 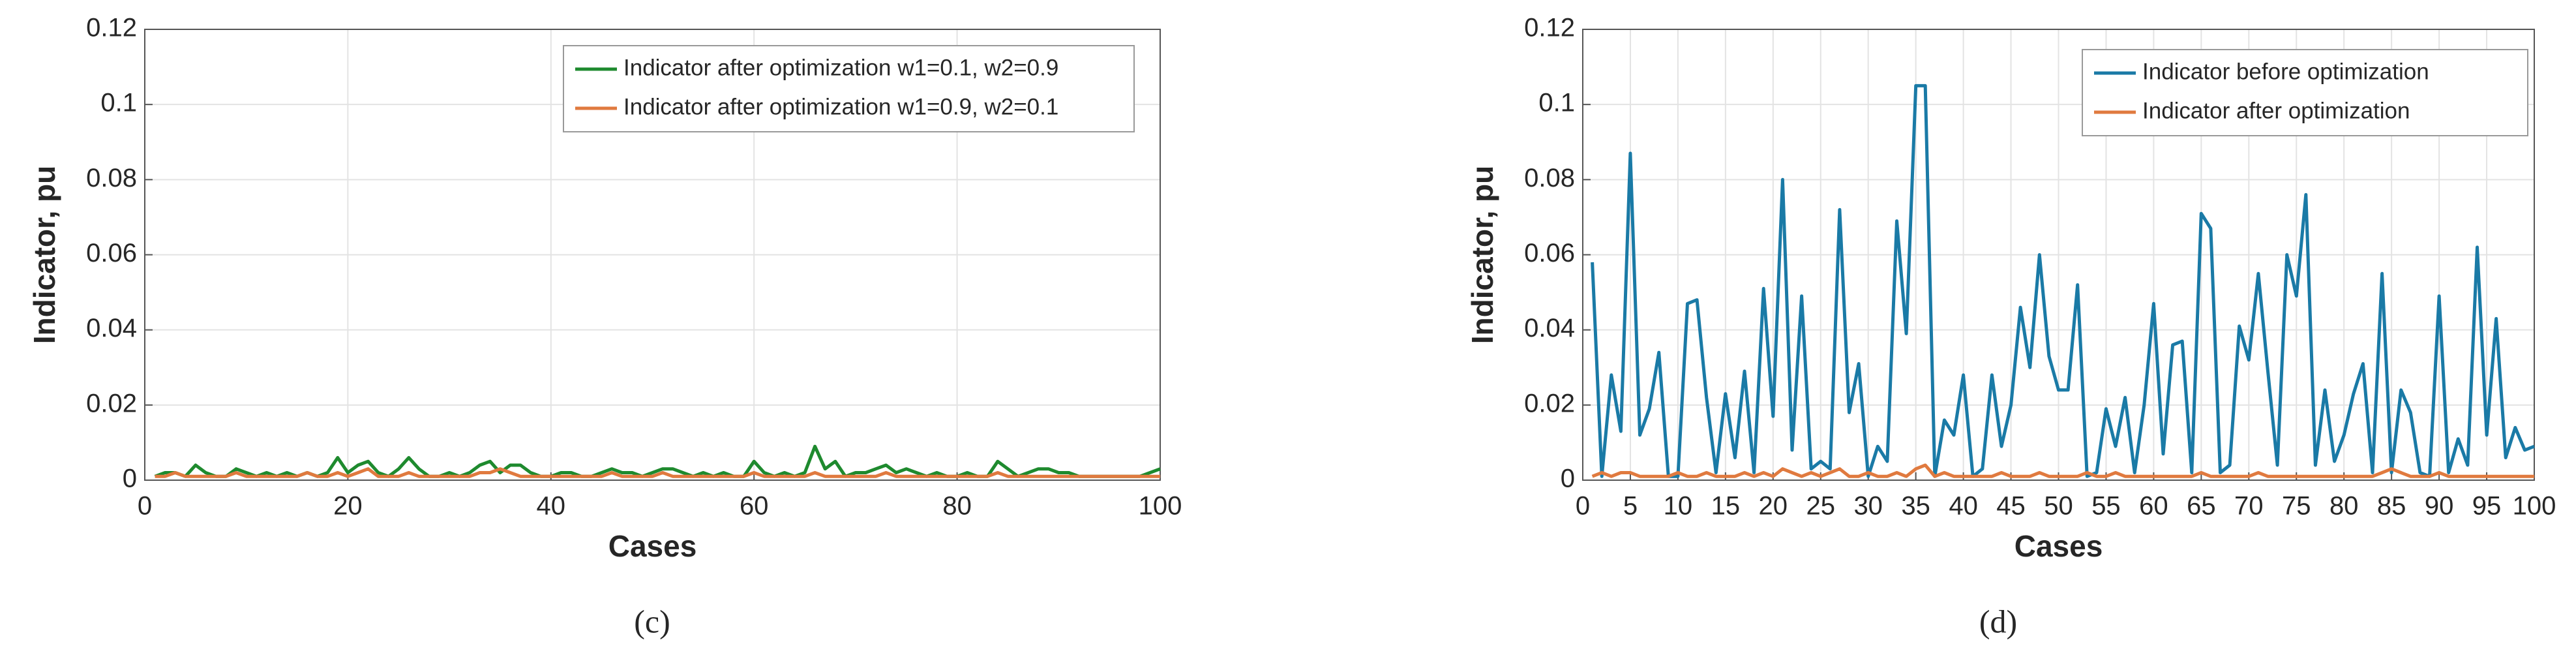 I want to click on x-tick-label: 5, so click(x=1630, y=506).